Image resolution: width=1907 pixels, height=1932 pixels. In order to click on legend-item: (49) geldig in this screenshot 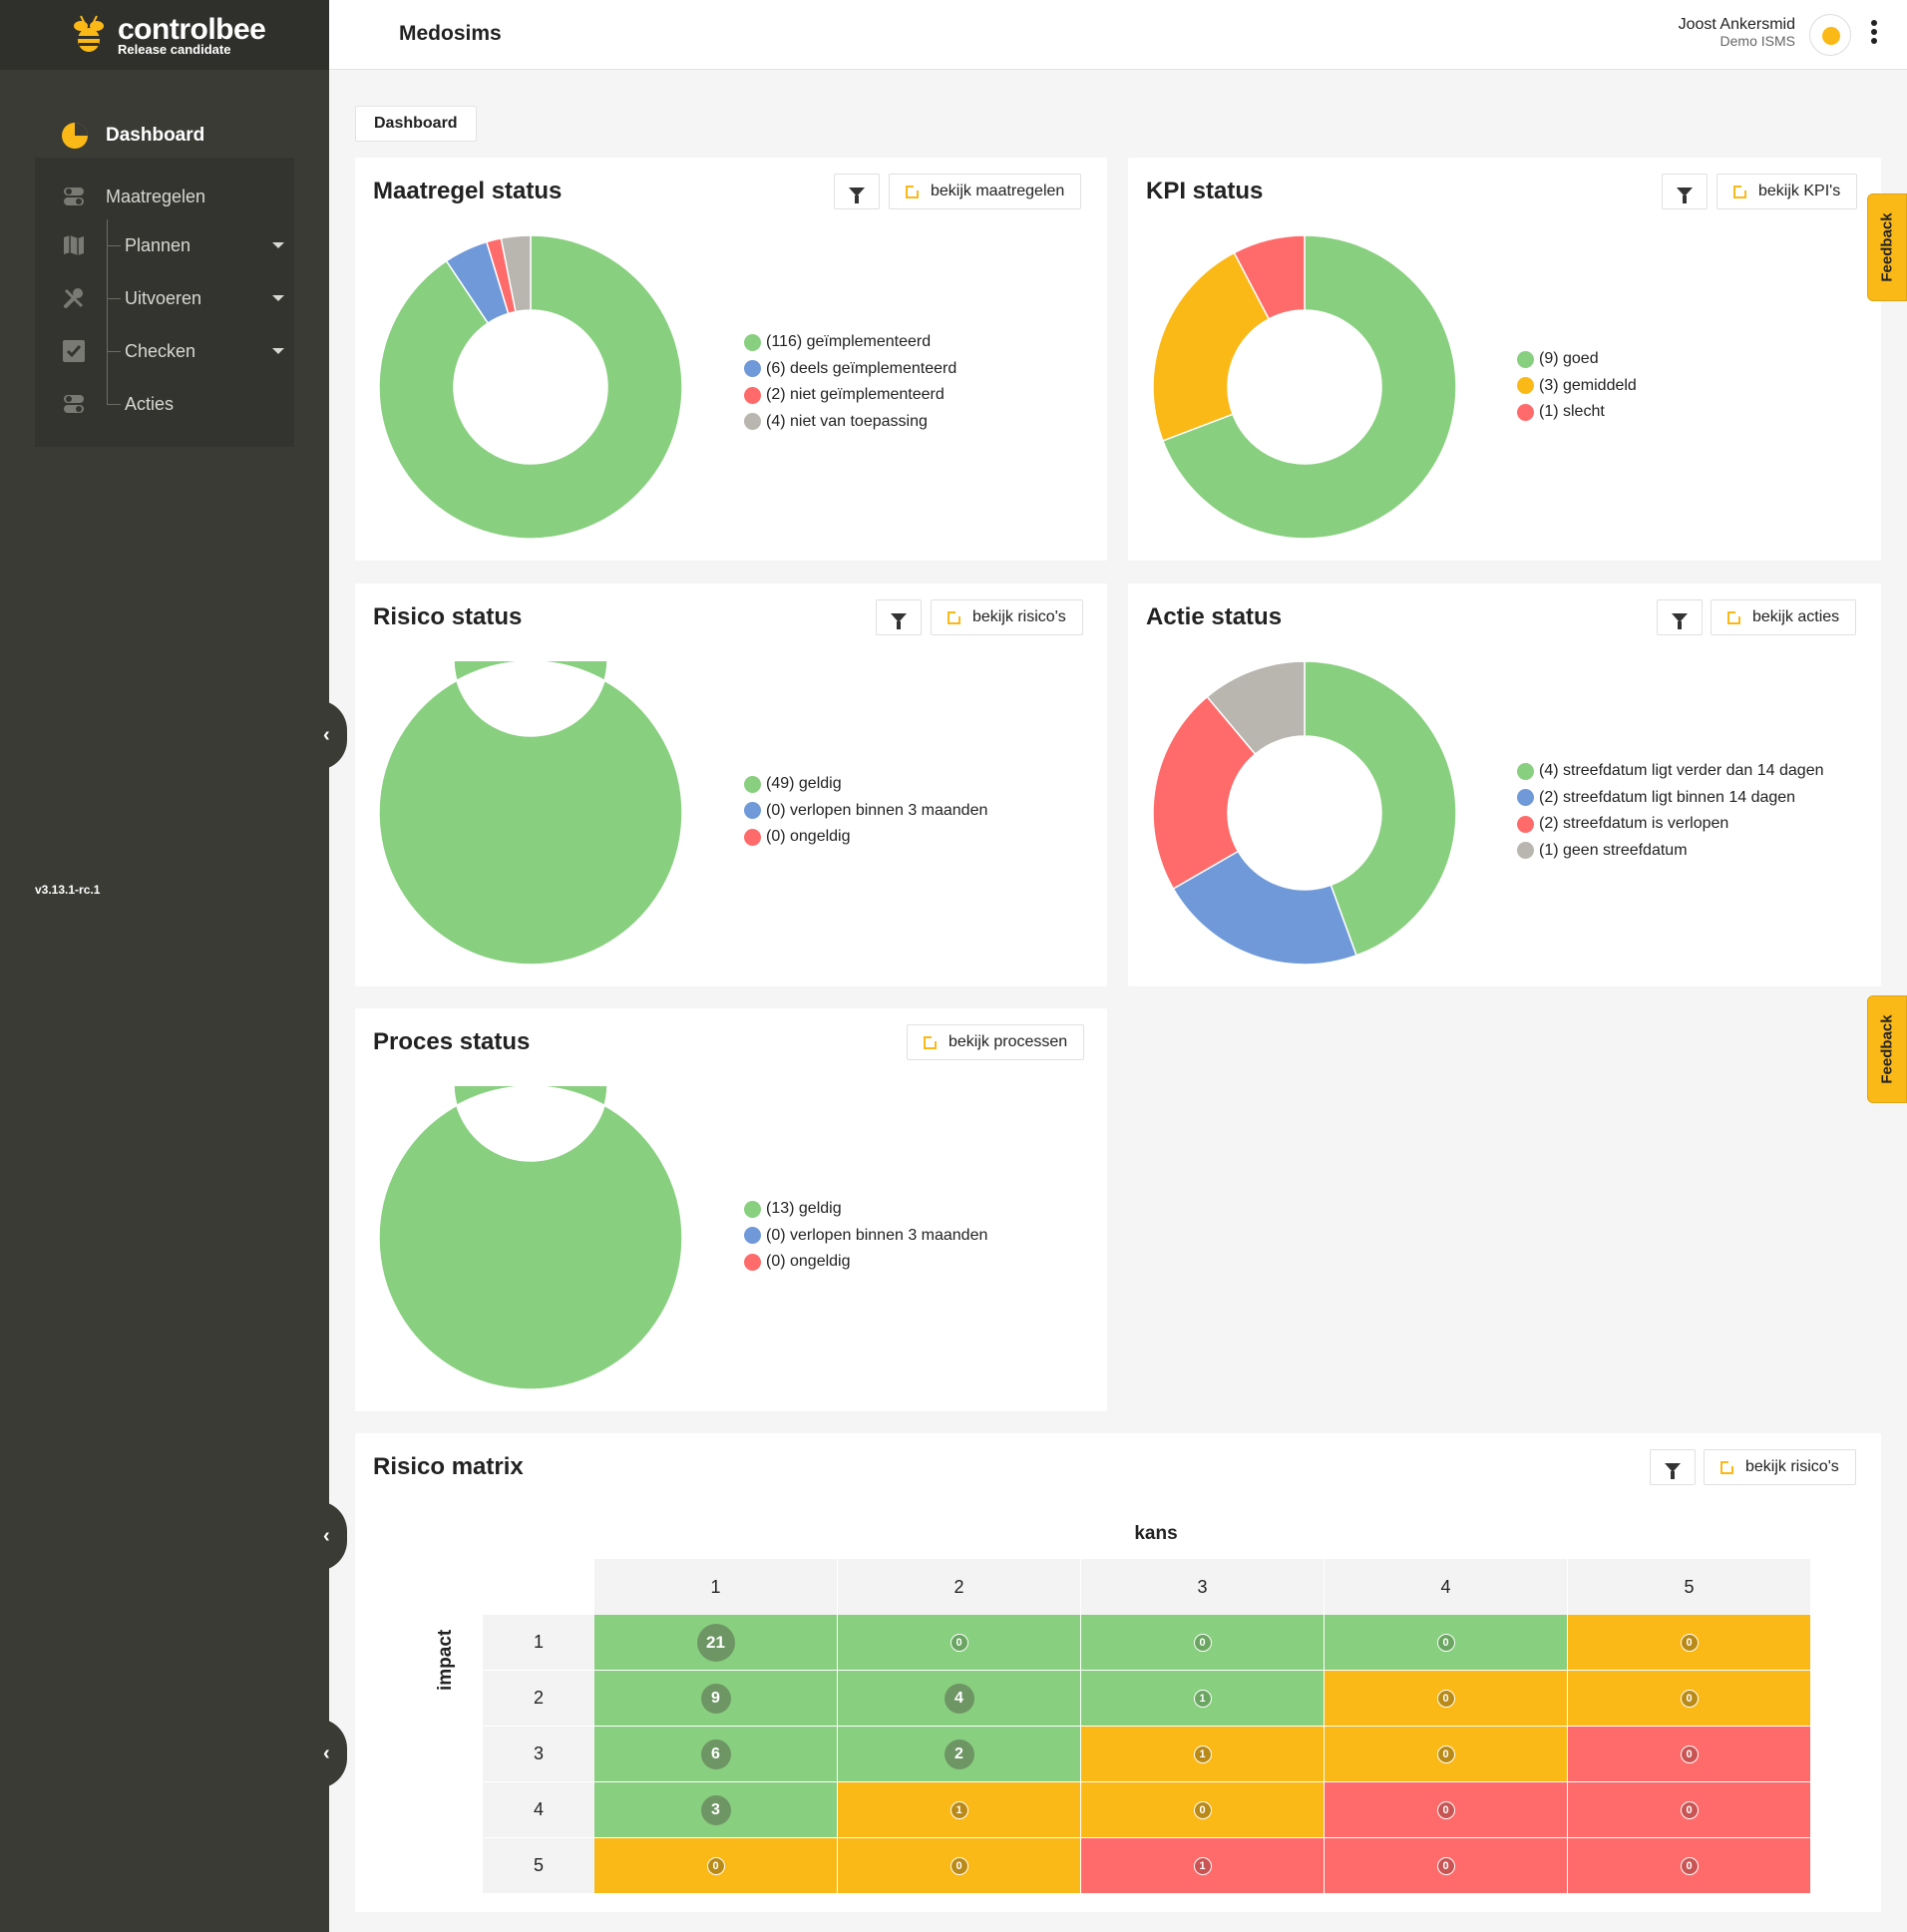, I will do `click(866, 785)`.